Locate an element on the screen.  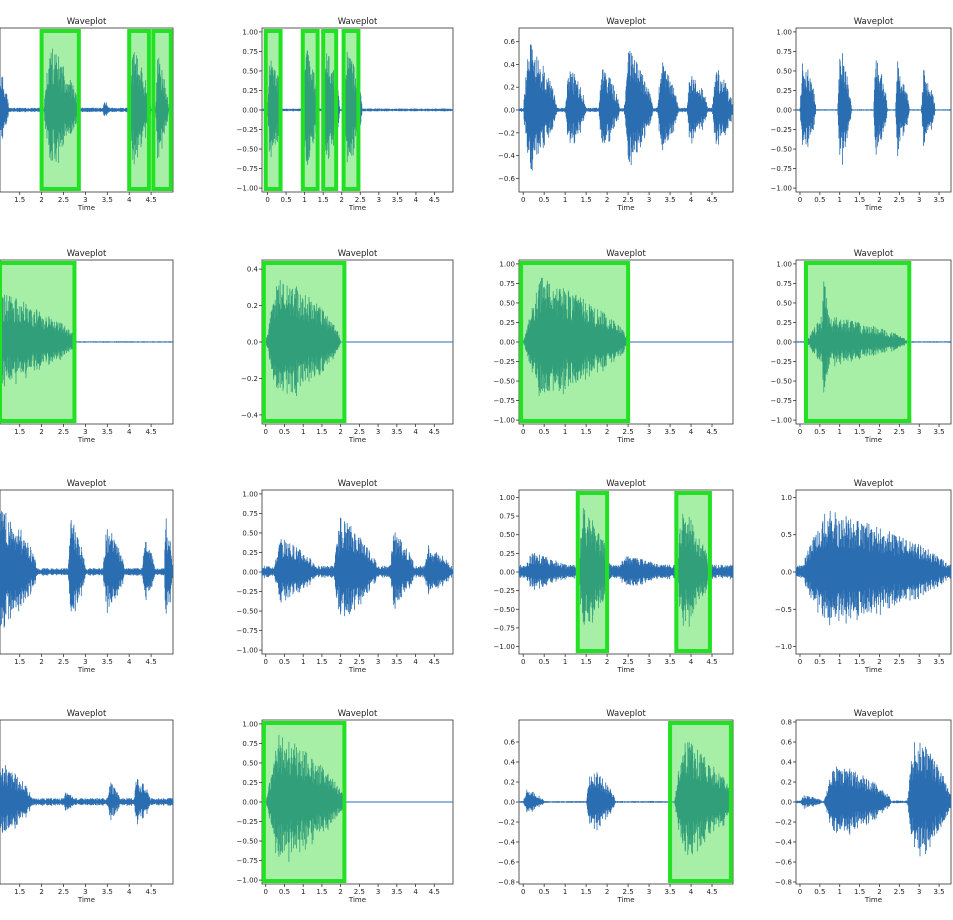
y-tick-label: −0.4 is located at coordinates (507, 156).